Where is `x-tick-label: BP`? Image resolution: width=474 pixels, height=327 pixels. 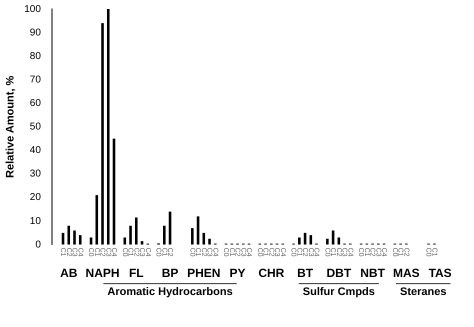
x-tick-label: BP is located at coordinates (170, 273).